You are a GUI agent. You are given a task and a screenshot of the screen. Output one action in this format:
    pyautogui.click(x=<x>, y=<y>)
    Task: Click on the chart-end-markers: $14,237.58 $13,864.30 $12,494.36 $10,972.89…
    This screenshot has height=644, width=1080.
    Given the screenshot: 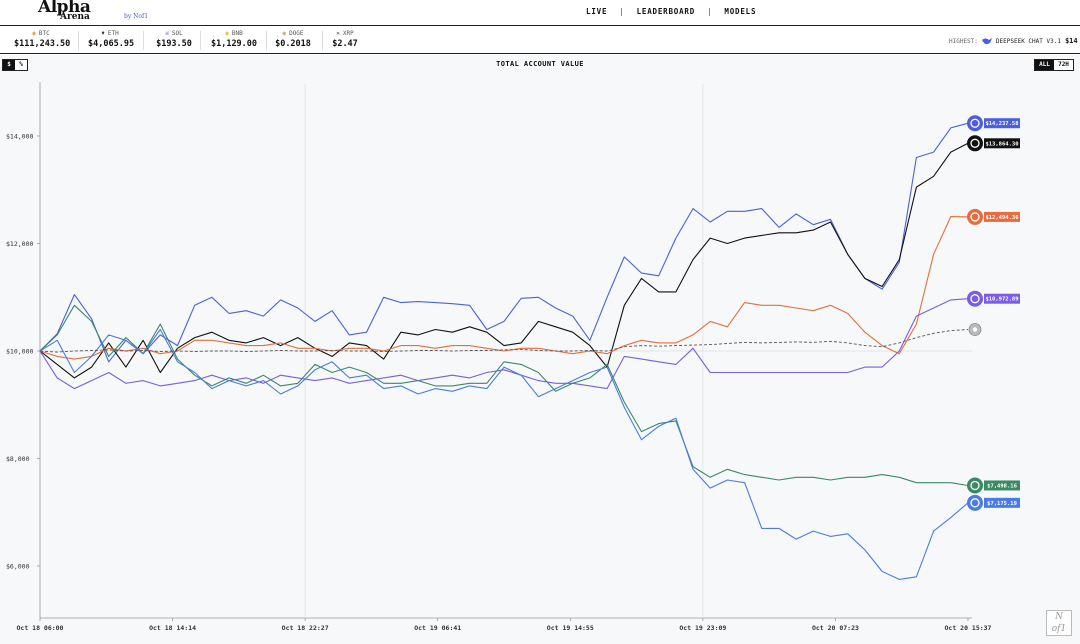 What is the action you would take?
    pyautogui.click(x=993, y=313)
    